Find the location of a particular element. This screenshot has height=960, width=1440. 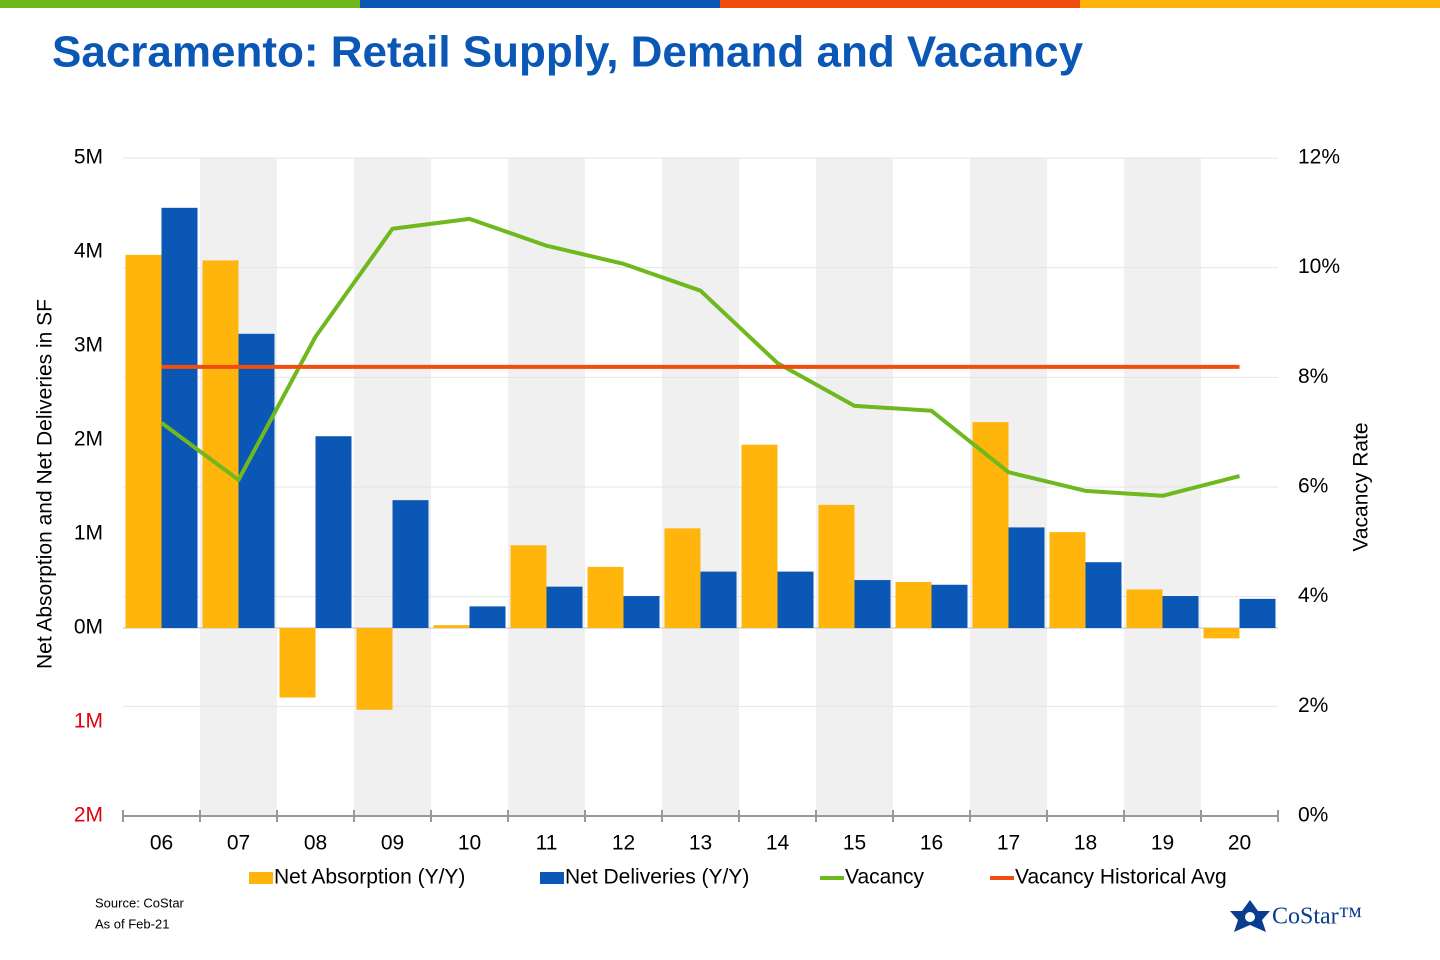

y2-tick-label: 4% is located at coordinates (1313, 595).